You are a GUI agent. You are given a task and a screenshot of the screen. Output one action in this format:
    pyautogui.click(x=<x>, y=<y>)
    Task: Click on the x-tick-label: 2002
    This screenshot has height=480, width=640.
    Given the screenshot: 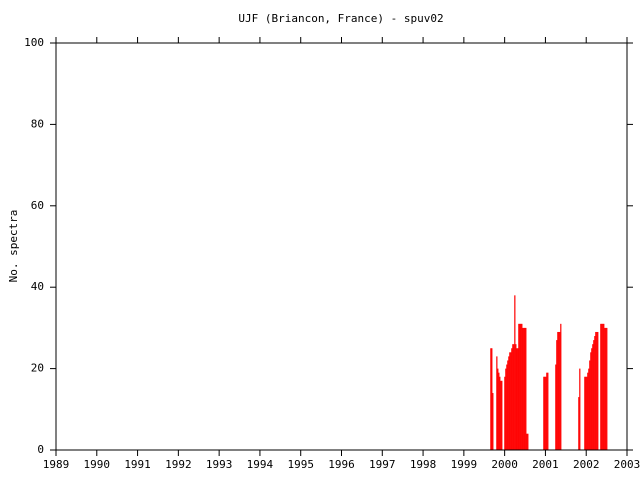 What is the action you would take?
    pyautogui.click(x=586, y=464)
    